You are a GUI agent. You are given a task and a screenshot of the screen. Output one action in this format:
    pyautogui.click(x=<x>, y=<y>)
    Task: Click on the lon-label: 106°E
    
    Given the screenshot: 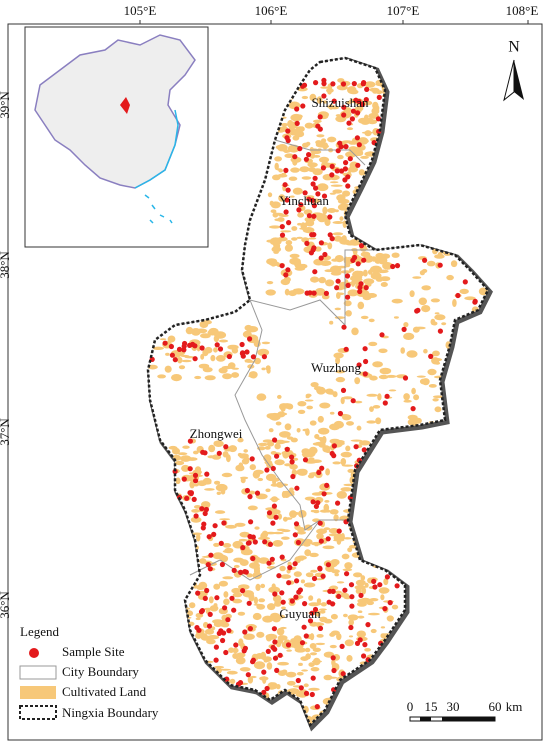 What is the action you would take?
    pyautogui.click(x=271, y=10)
    